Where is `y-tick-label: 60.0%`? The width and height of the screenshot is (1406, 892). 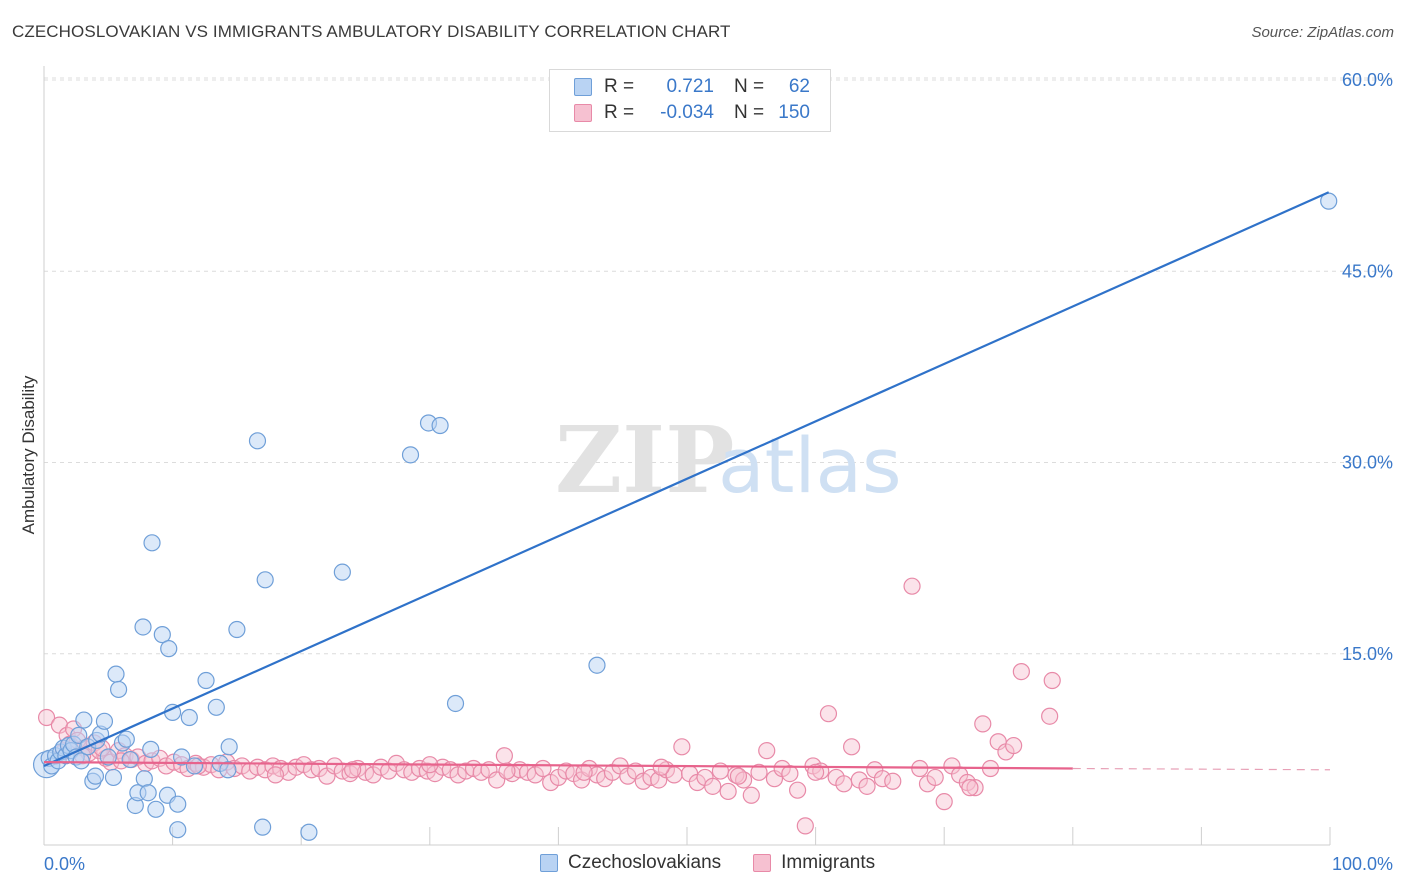
y-tick-label: 60.0% is located at coordinates (1367, 80).